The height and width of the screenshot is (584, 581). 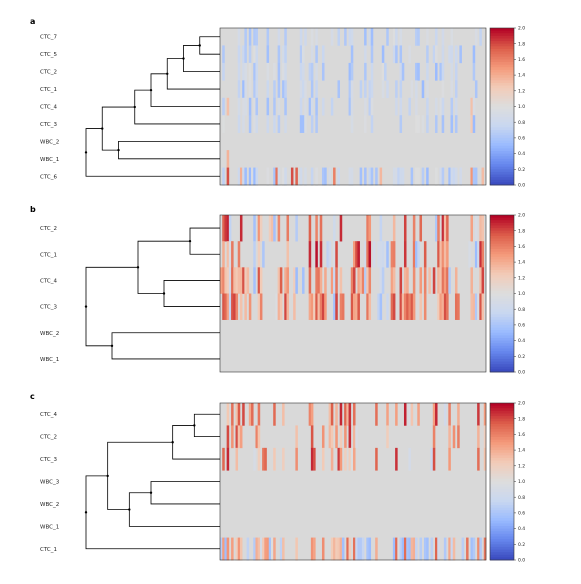 I want to click on colorbar-tick-label: 1.4, so click(x=521, y=263).